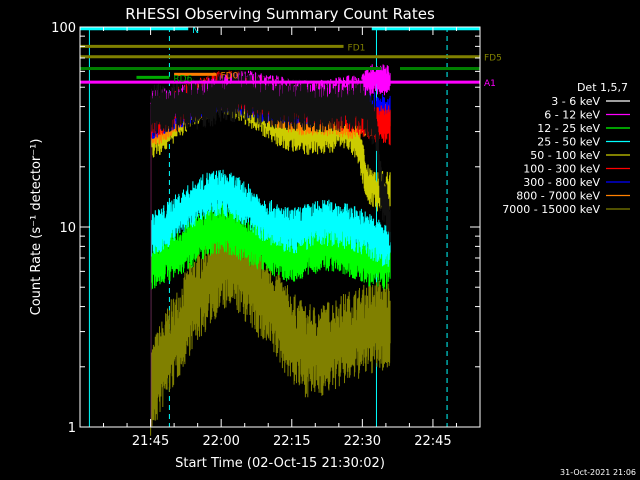  I want to click on y-axis-label: Count Rate (s⁻¹ detector⁻¹), so click(36, 227).